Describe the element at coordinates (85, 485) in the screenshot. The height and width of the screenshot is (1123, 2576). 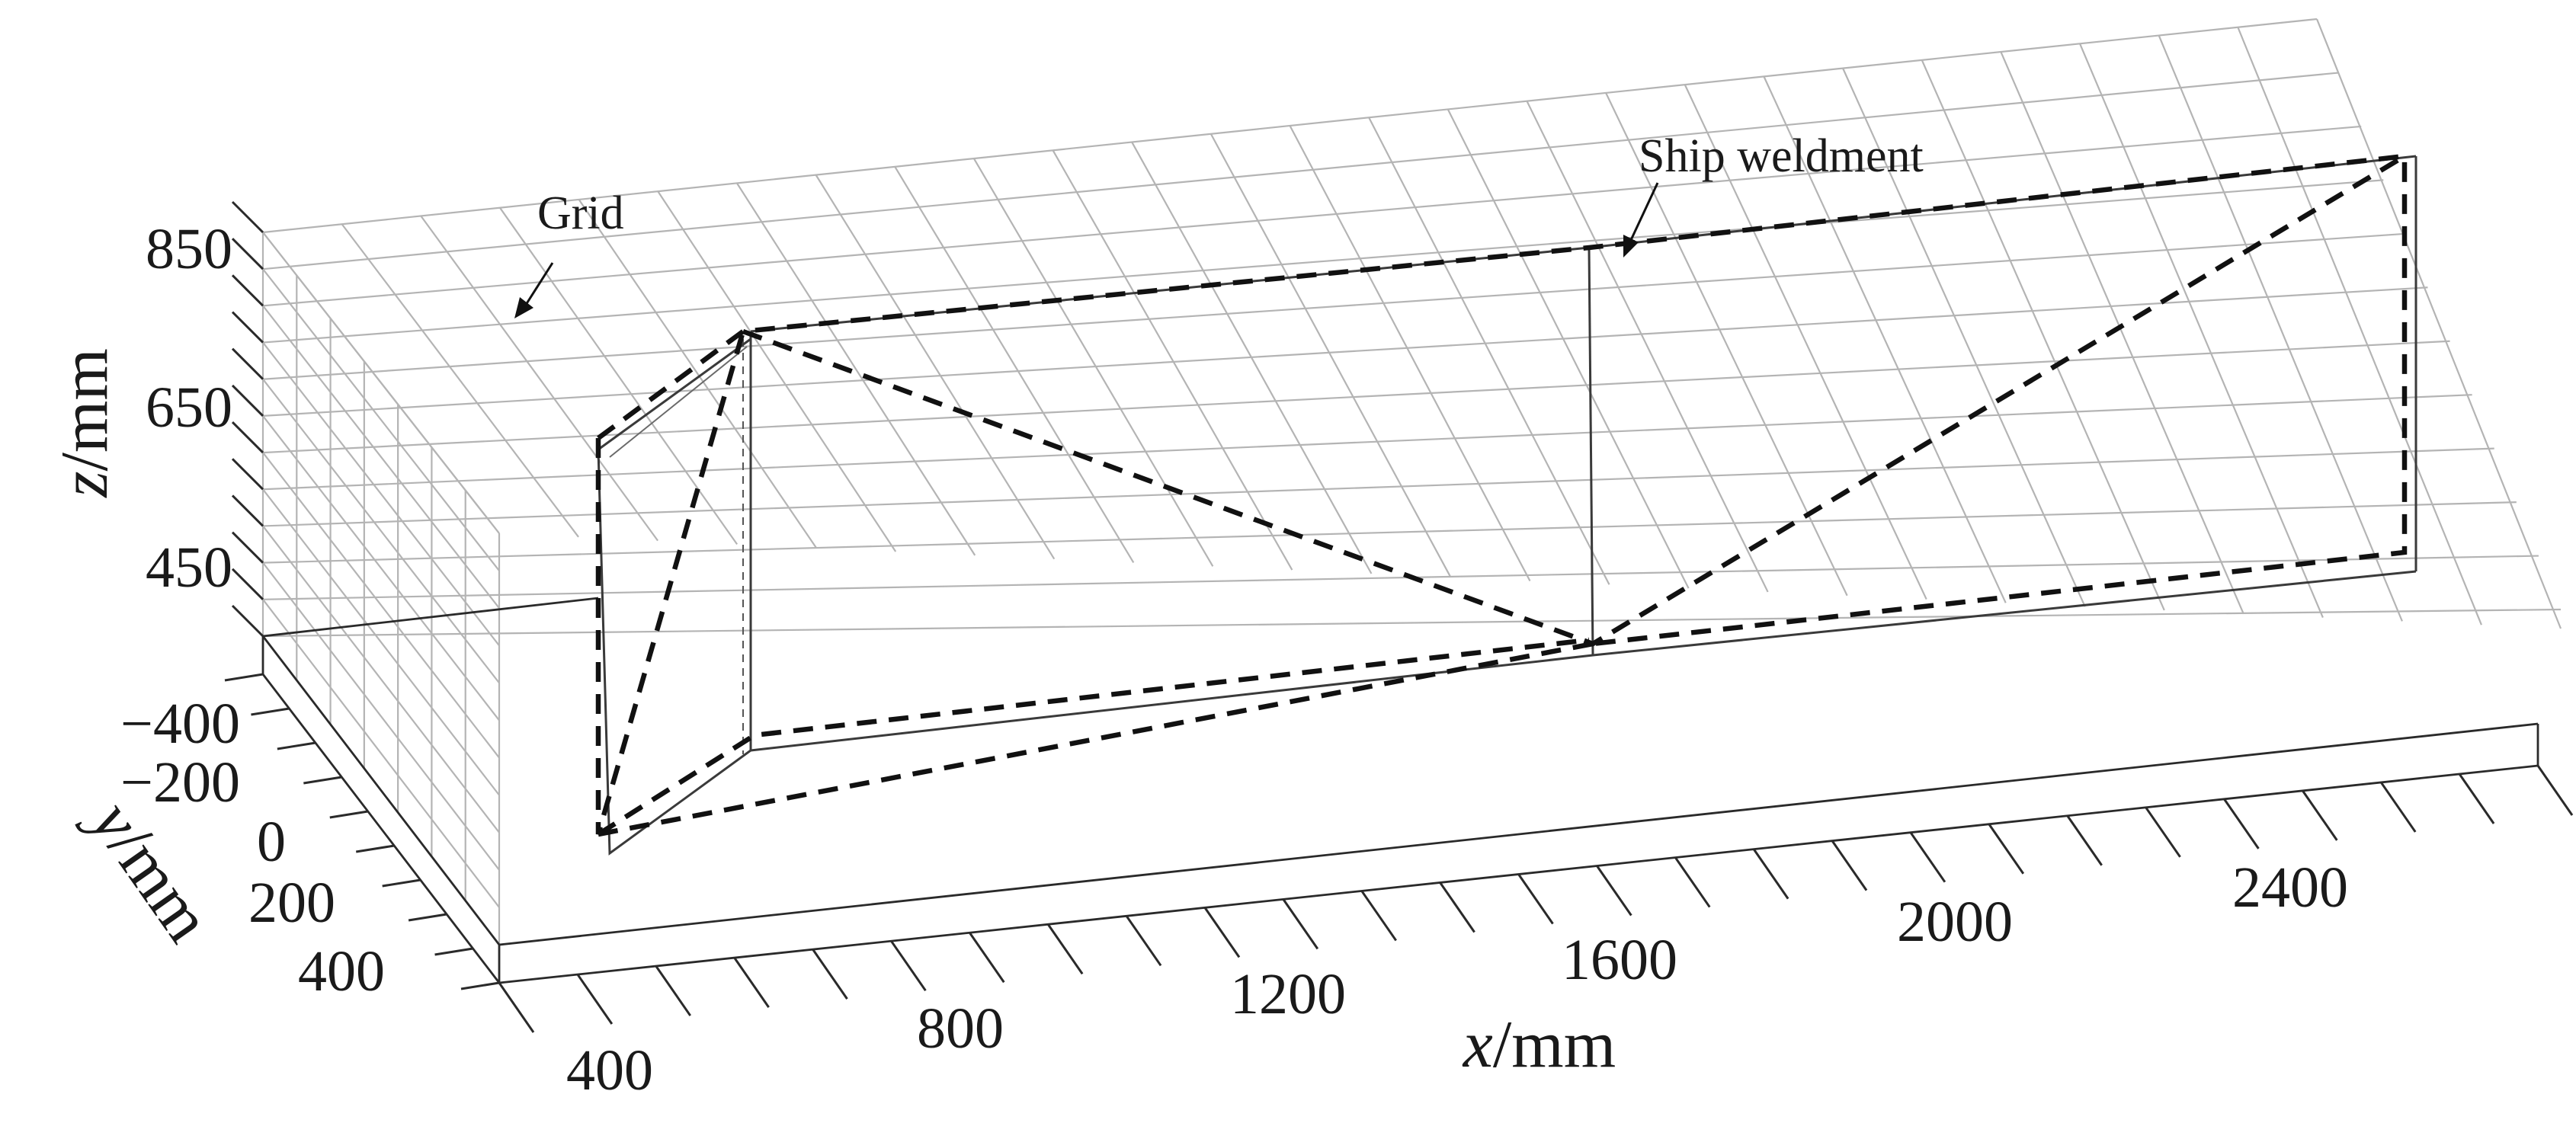
I see `z-axis-var: z` at that location.